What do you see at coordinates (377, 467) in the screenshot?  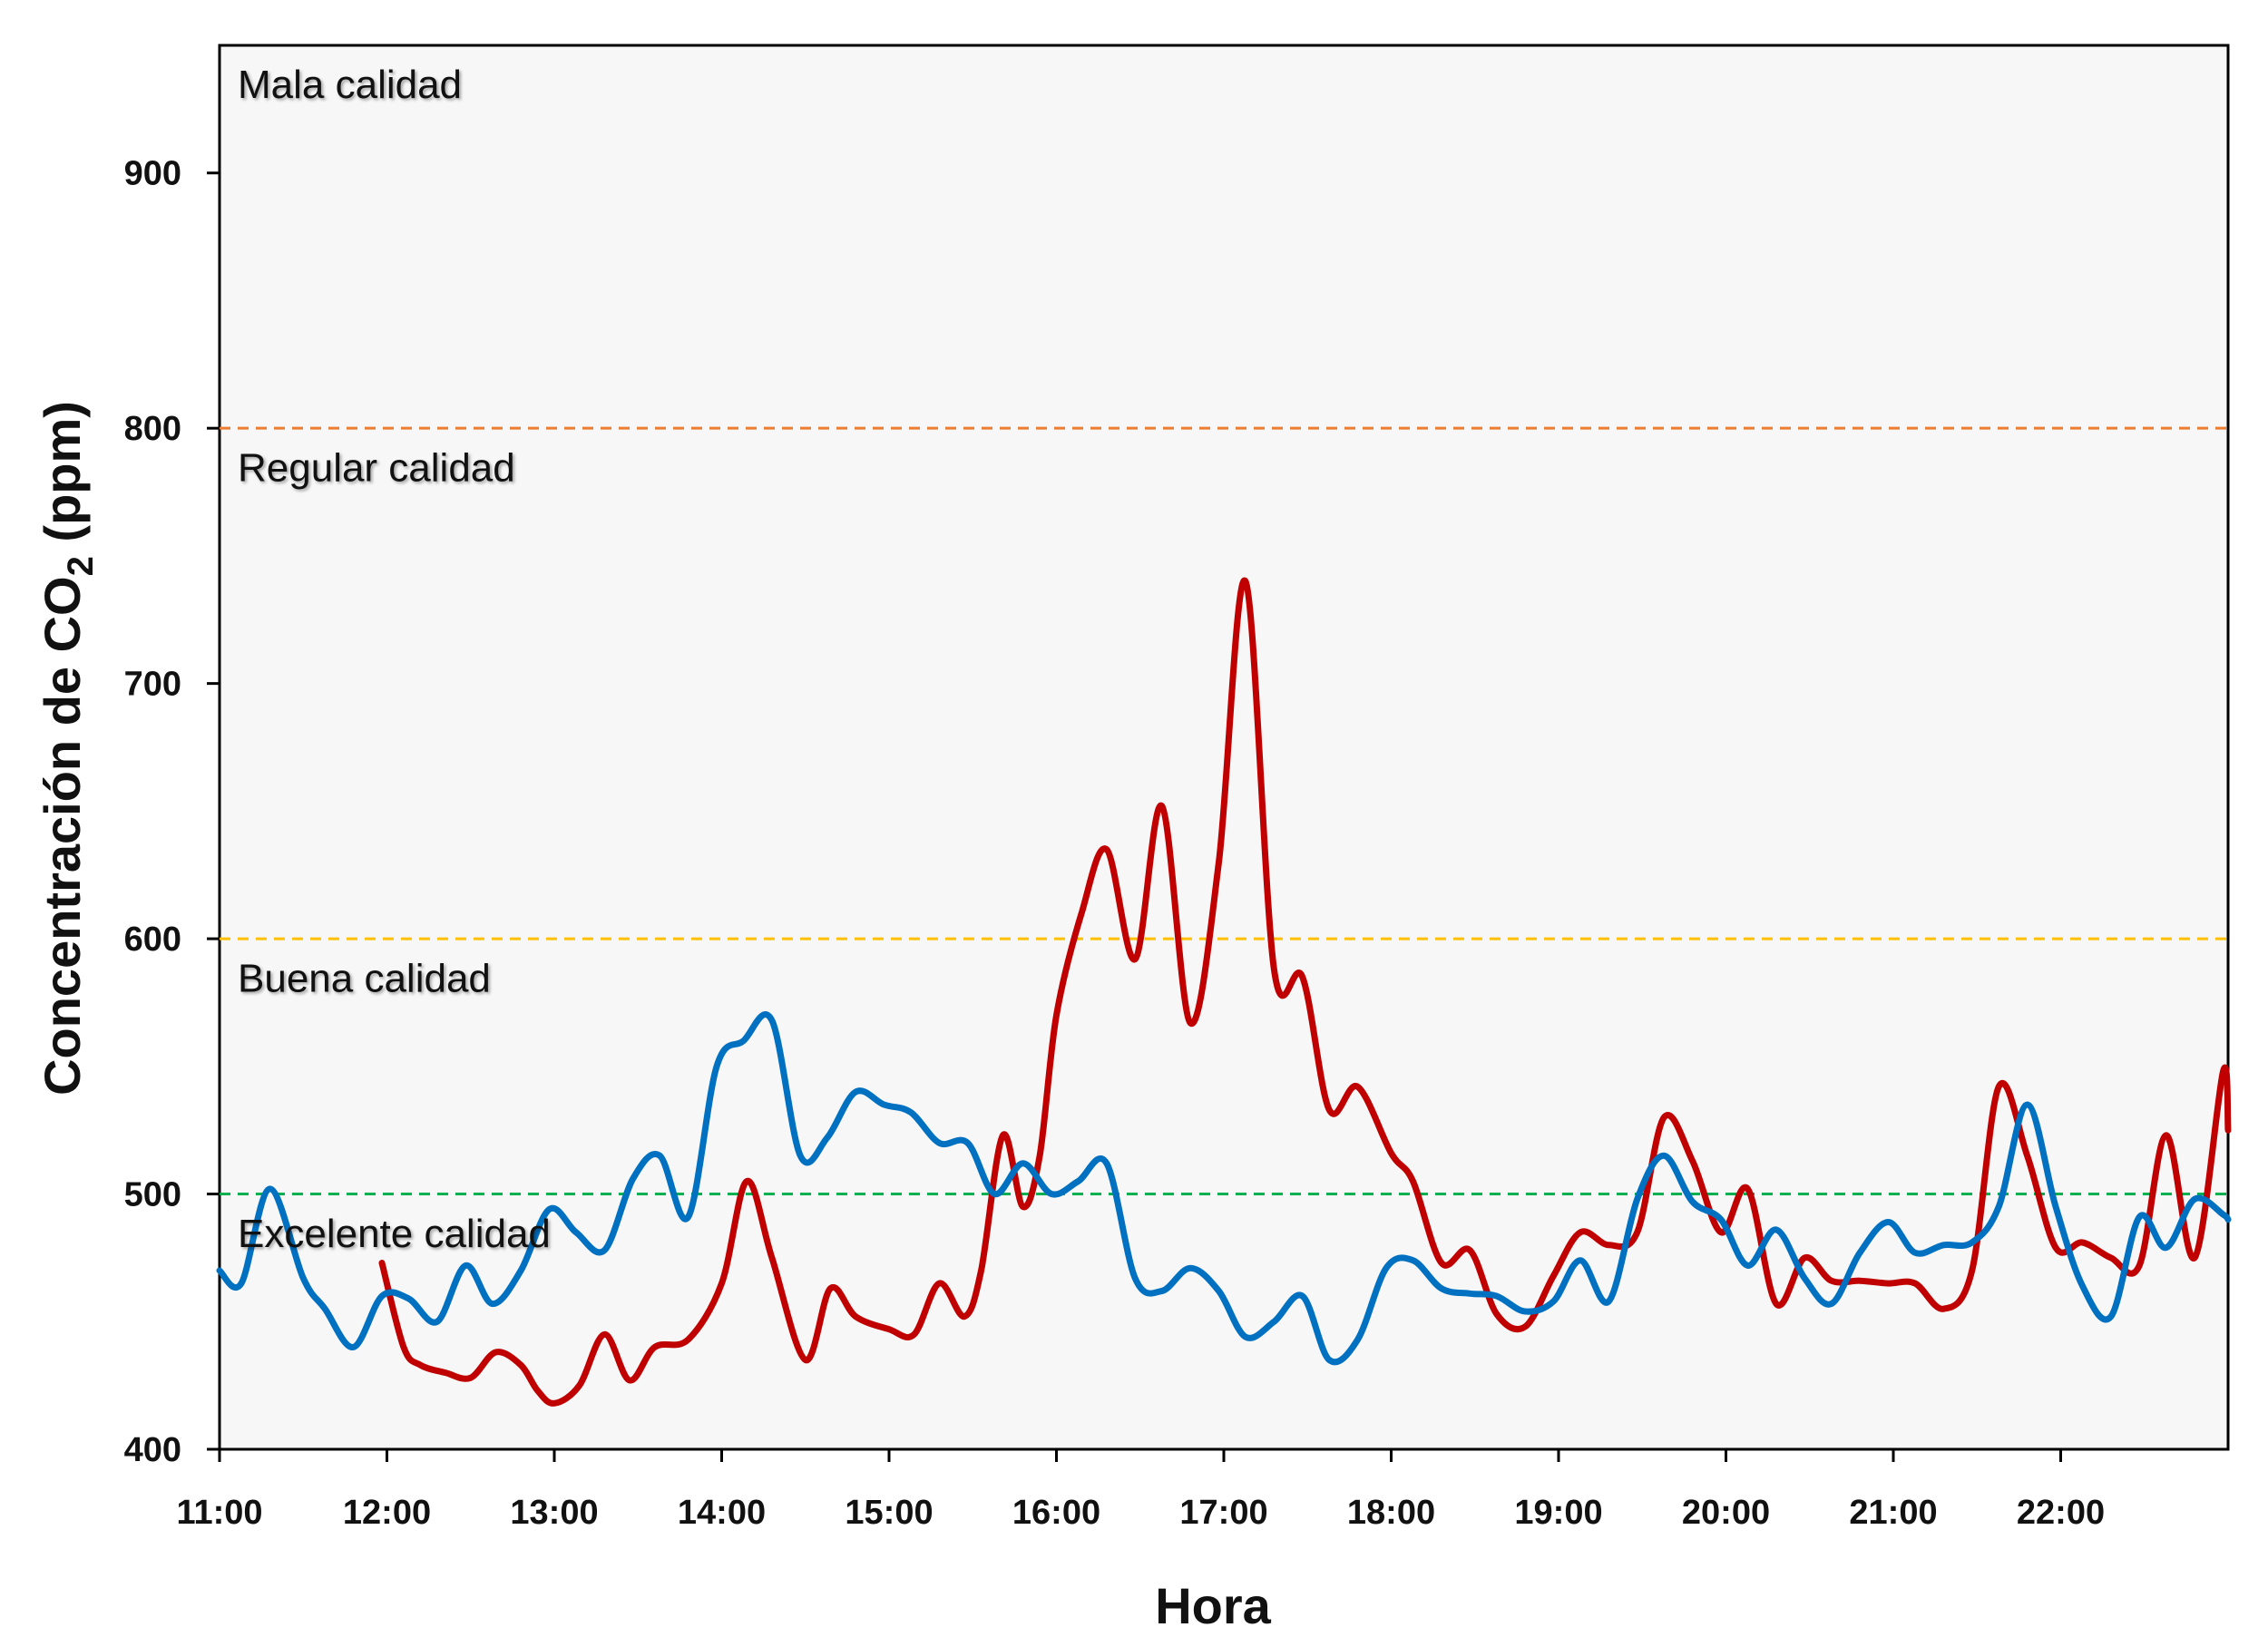 I see `zone-label-2: Regular calidad` at bounding box center [377, 467].